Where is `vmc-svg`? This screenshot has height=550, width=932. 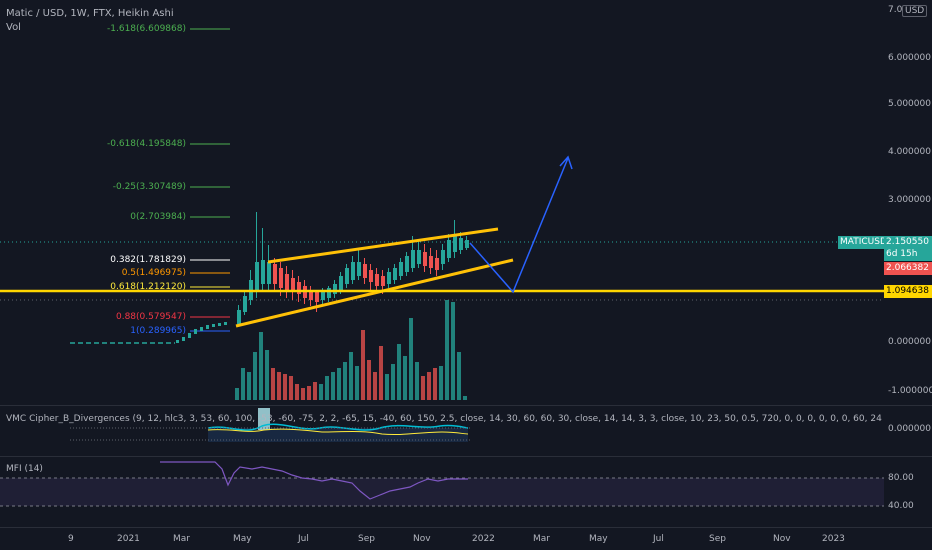 vmc-svg is located at coordinates (270, 425).